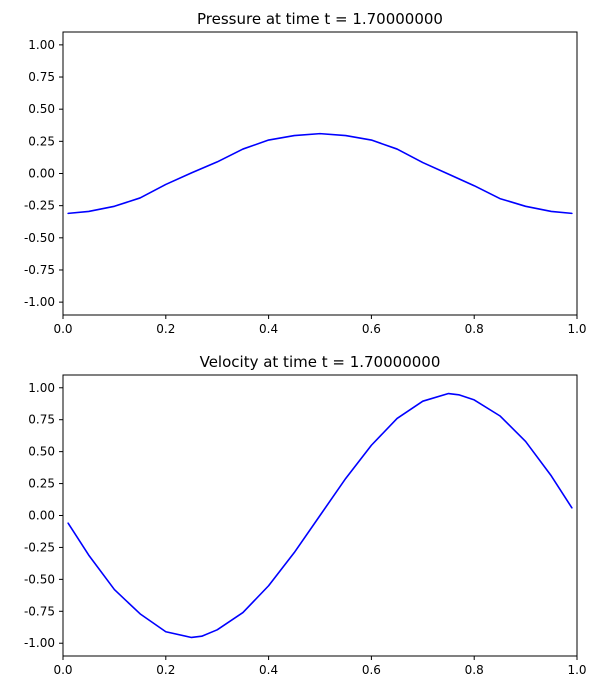 The image size is (598, 690). Describe the element at coordinates (576, 670) in the screenshot. I see `velocity-x-tick-label: 1.0` at that location.